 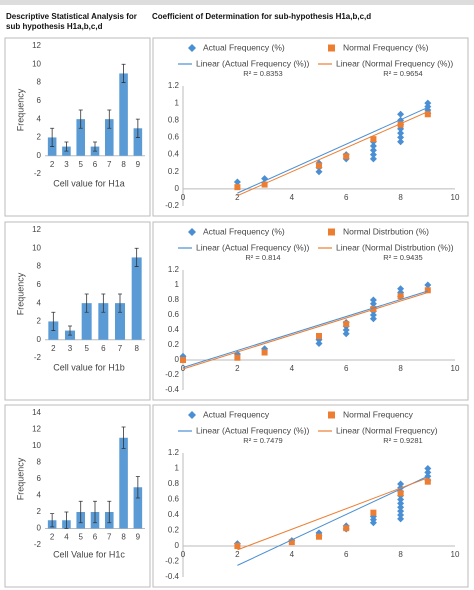 I want to click on r-squared: R² = 0.9654, so click(x=402, y=73).